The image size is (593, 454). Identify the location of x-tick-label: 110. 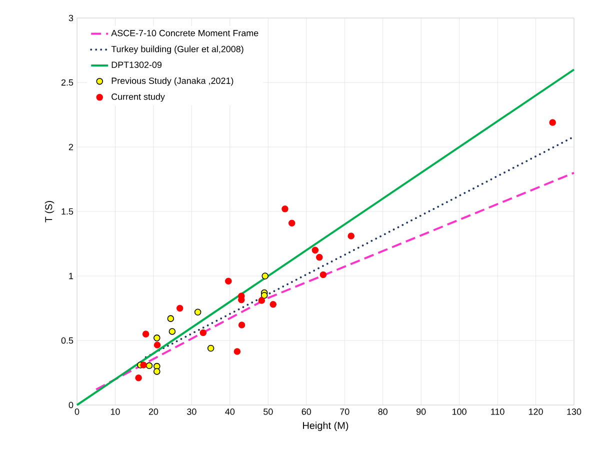
(497, 411).